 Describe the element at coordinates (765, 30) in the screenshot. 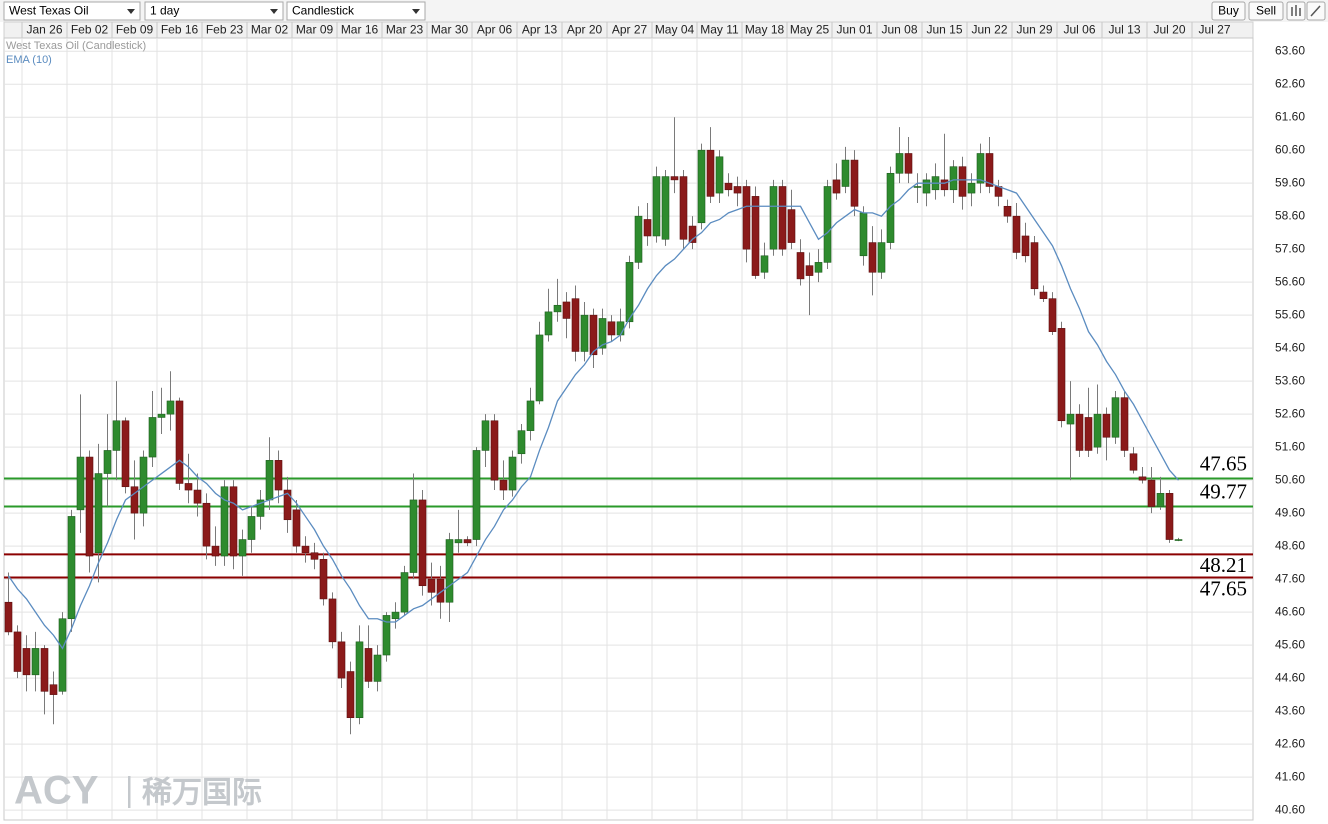

I see `x-tick-label: May 18` at that location.